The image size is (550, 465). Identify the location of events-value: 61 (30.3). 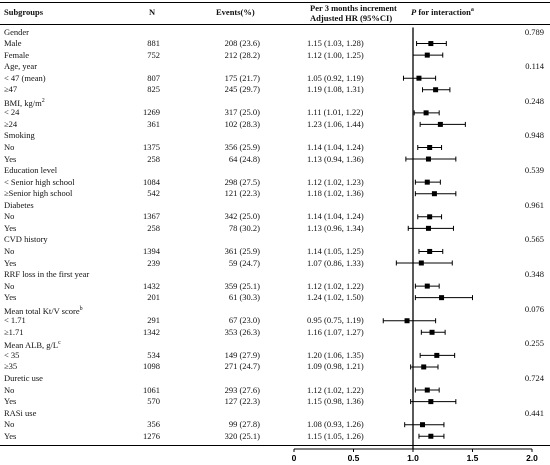
(234, 297).